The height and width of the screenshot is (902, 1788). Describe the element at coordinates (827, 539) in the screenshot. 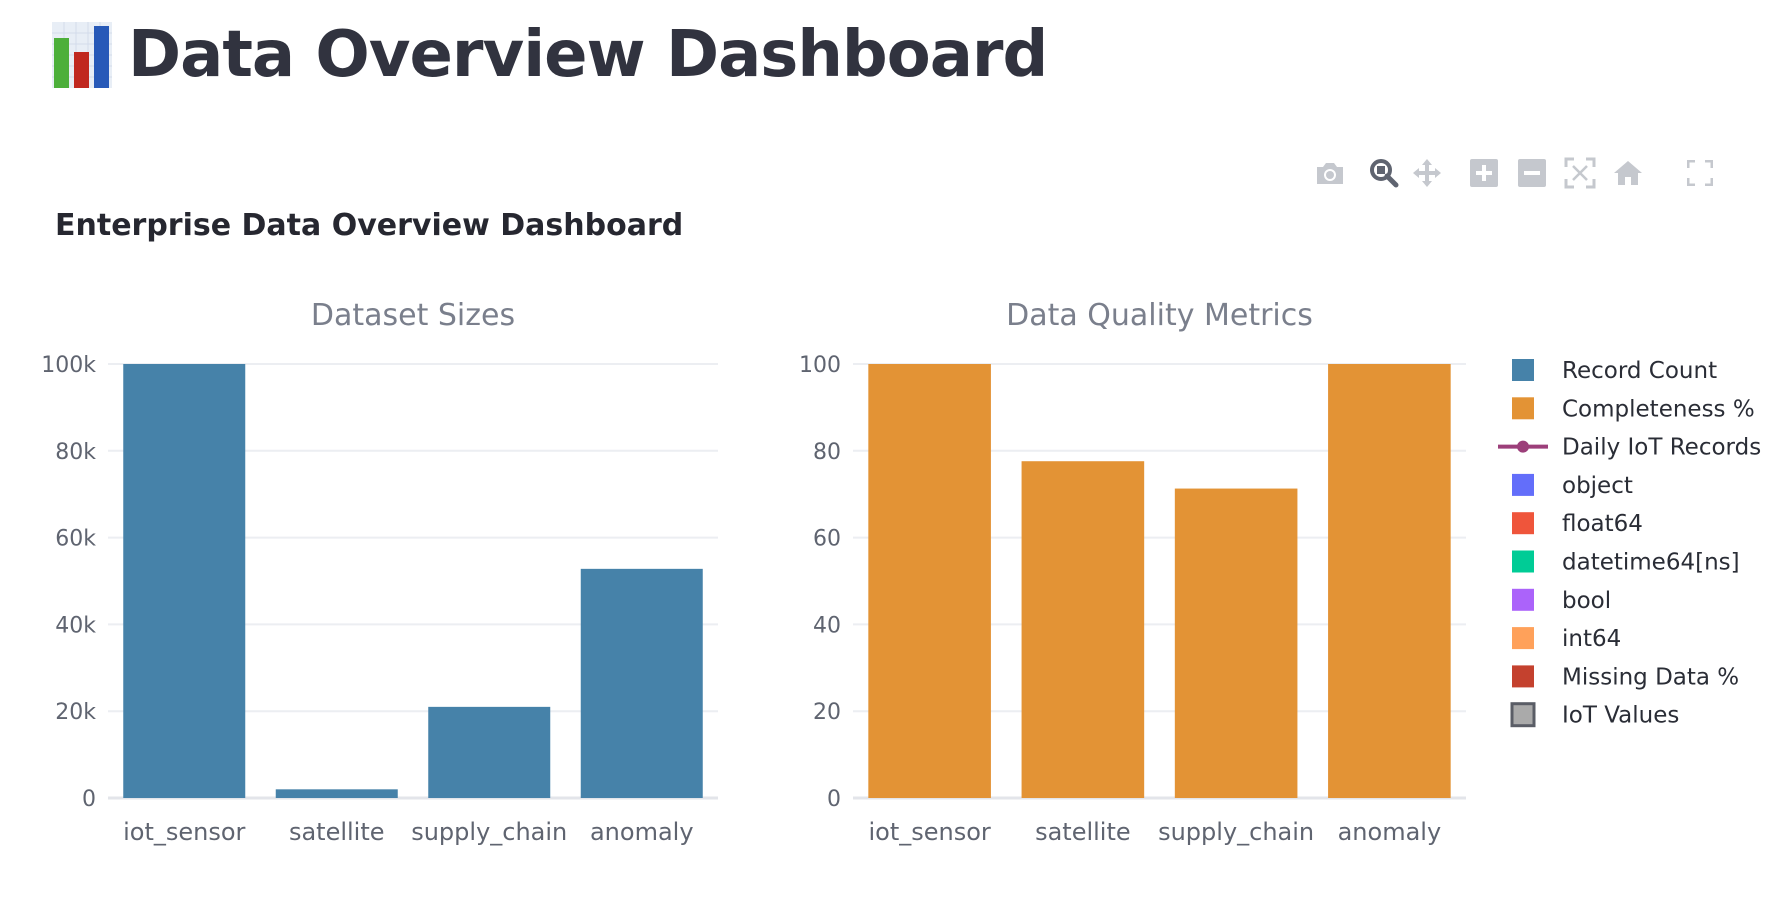

I see `y-tick-label: 60` at that location.